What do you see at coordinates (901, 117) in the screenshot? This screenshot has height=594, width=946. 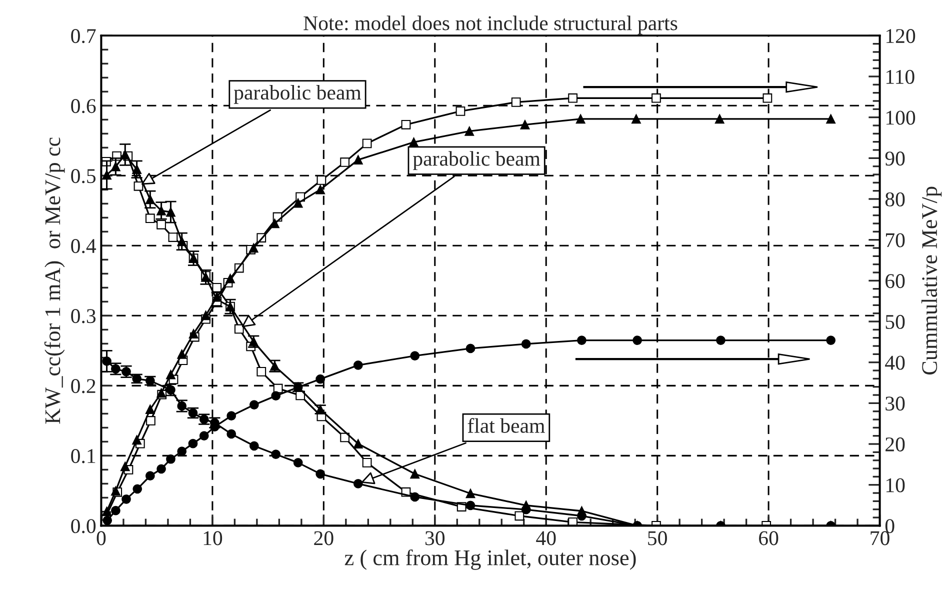 I see `y2-tick-label: 100` at bounding box center [901, 117].